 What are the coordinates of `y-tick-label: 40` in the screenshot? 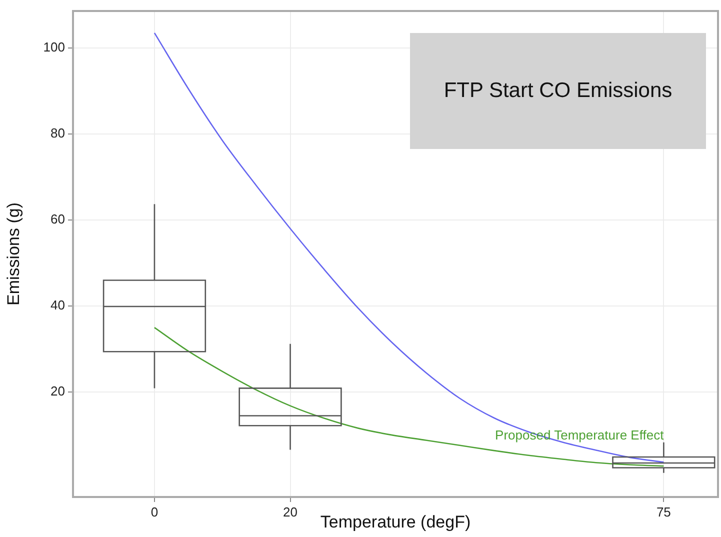 It's located at (57, 305).